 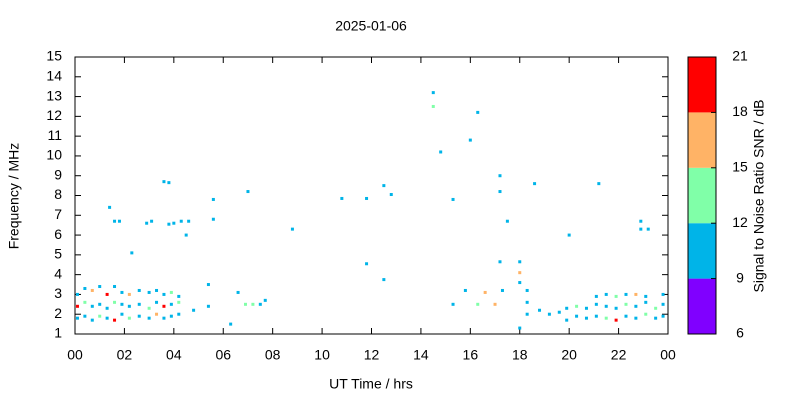 I want to click on x-tick-label: 04, so click(x=174, y=355).